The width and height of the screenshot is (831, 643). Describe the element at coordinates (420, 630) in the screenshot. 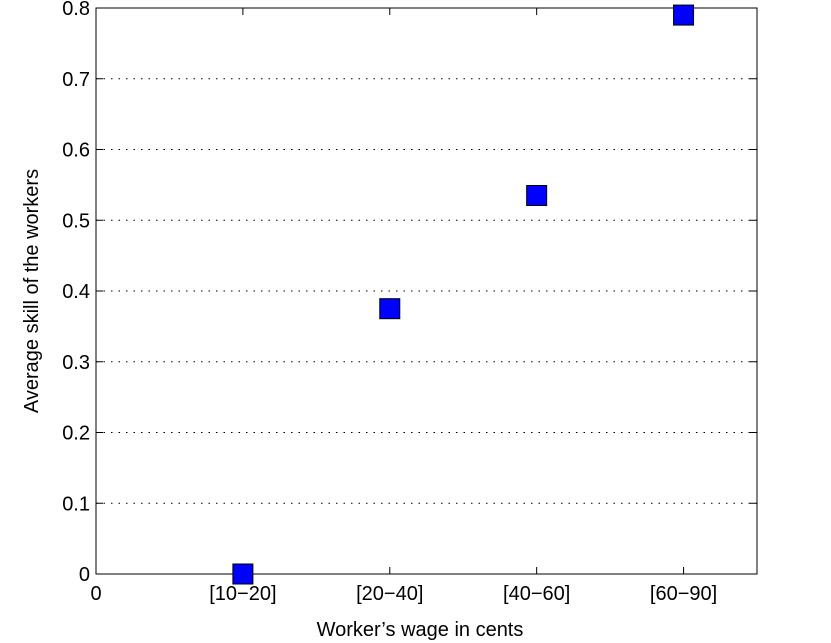

I see `x-axis-title: Worker’s wage in cents` at that location.